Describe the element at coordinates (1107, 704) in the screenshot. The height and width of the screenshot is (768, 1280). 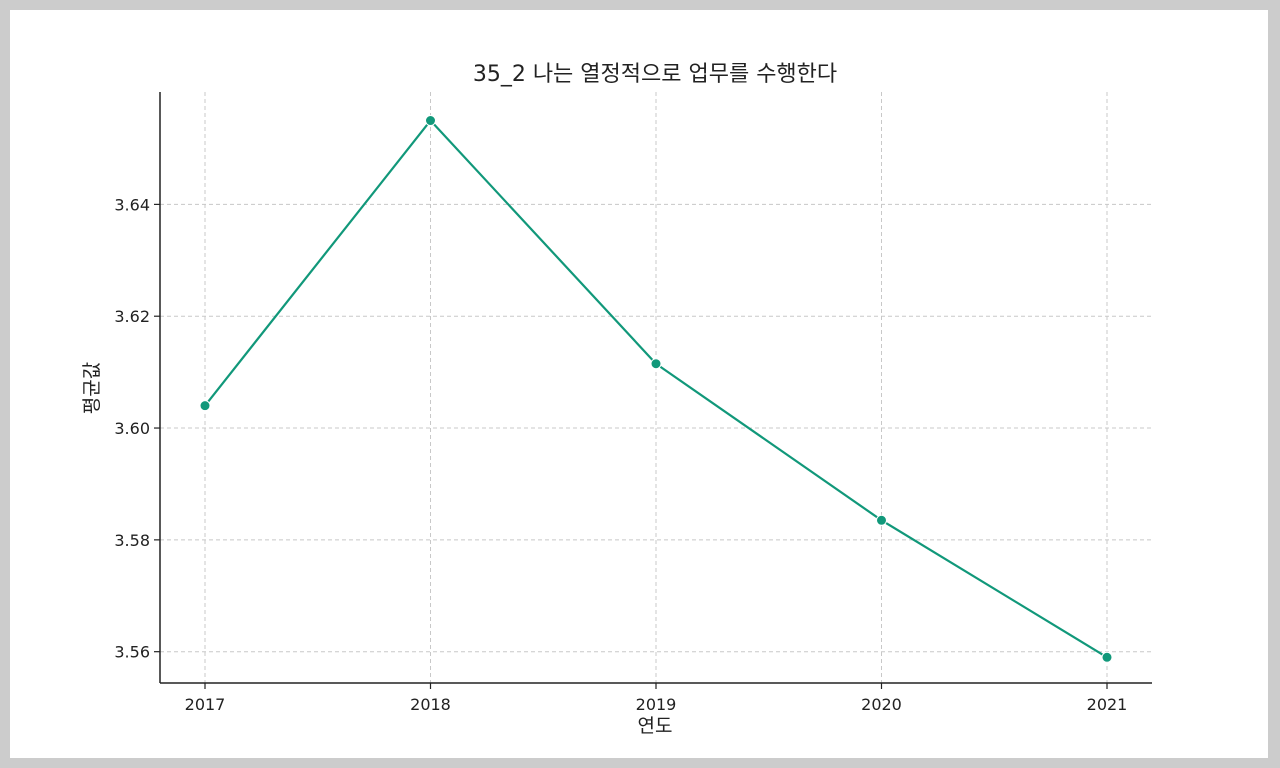
I see `x-tick-label: 2021` at that location.